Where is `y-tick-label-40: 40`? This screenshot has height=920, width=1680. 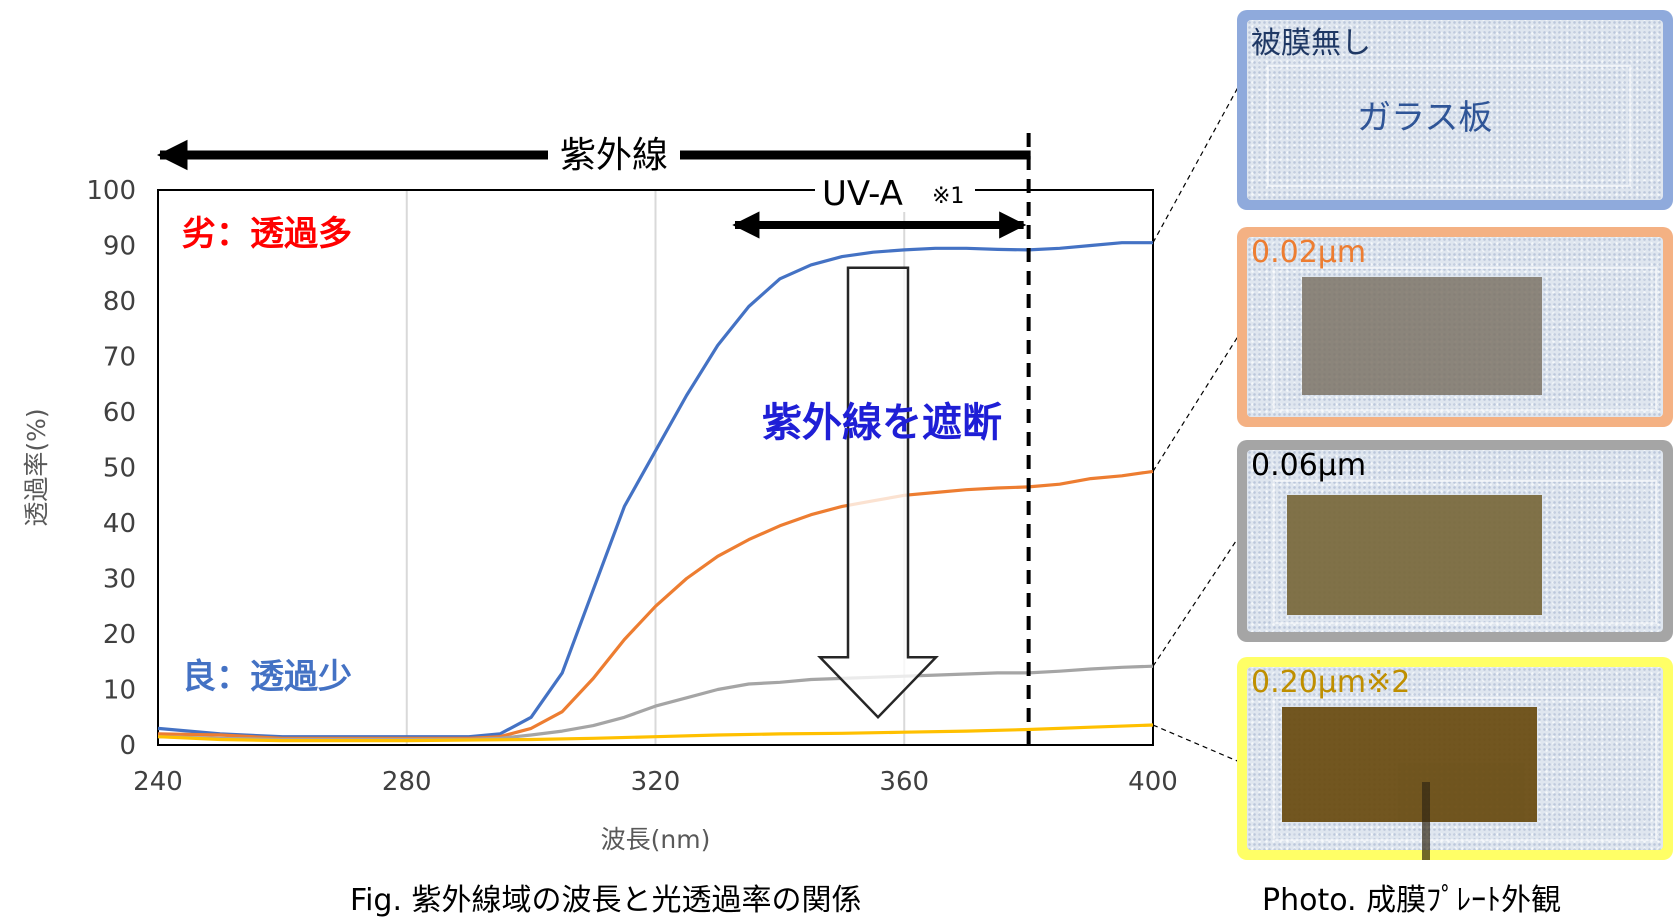 y-tick-label-40: 40 is located at coordinates (119, 524).